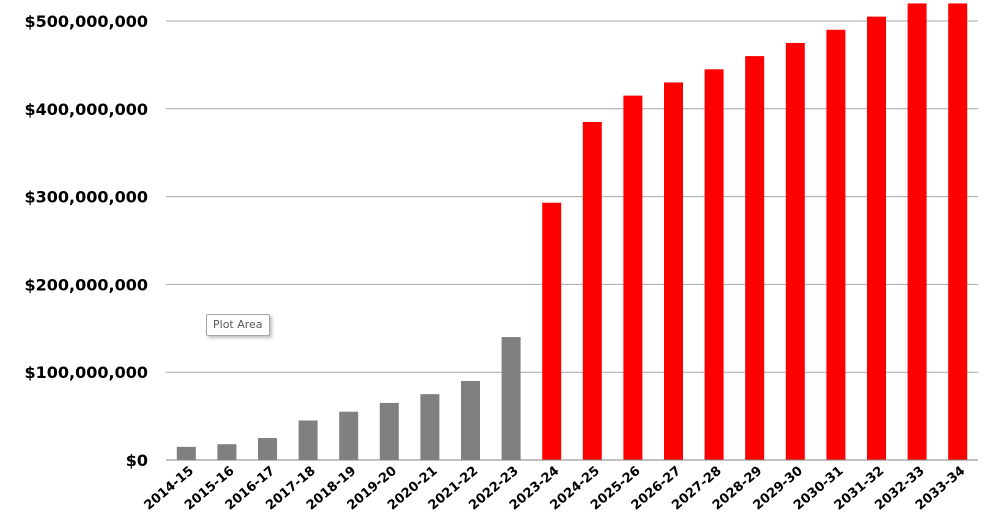  What do you see at coordinates (238, 325) in the screenshot?
I see `plot-area-tooltip: Plot Area` at bounding box center [238, 325].